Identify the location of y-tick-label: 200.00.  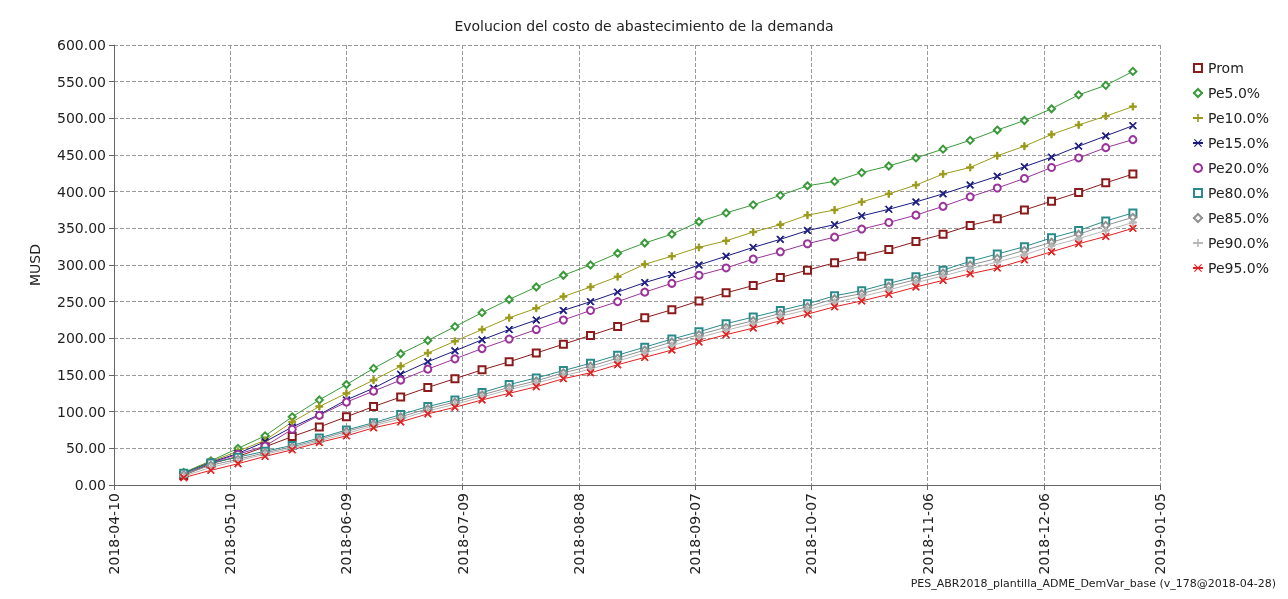
(81, 338).